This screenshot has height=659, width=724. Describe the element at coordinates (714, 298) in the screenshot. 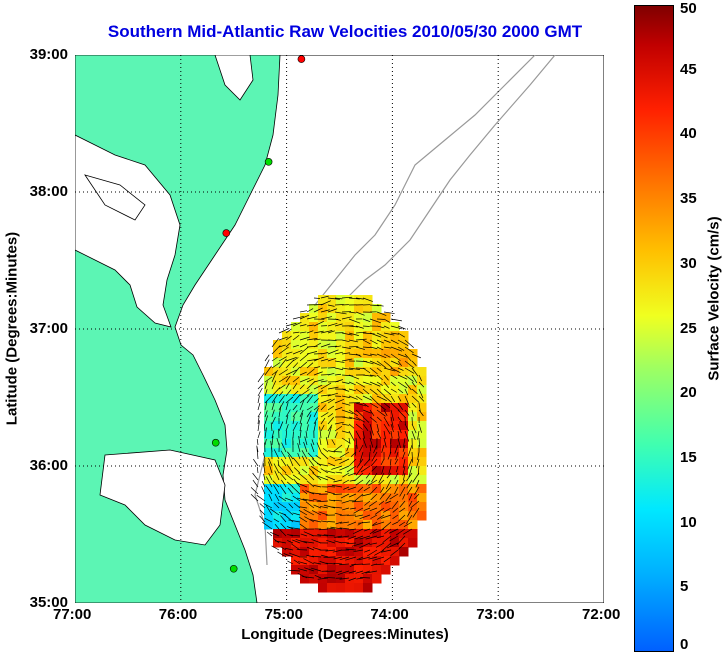

I see `colorbar-label: Surface Velocity (cm/s)` at that location.